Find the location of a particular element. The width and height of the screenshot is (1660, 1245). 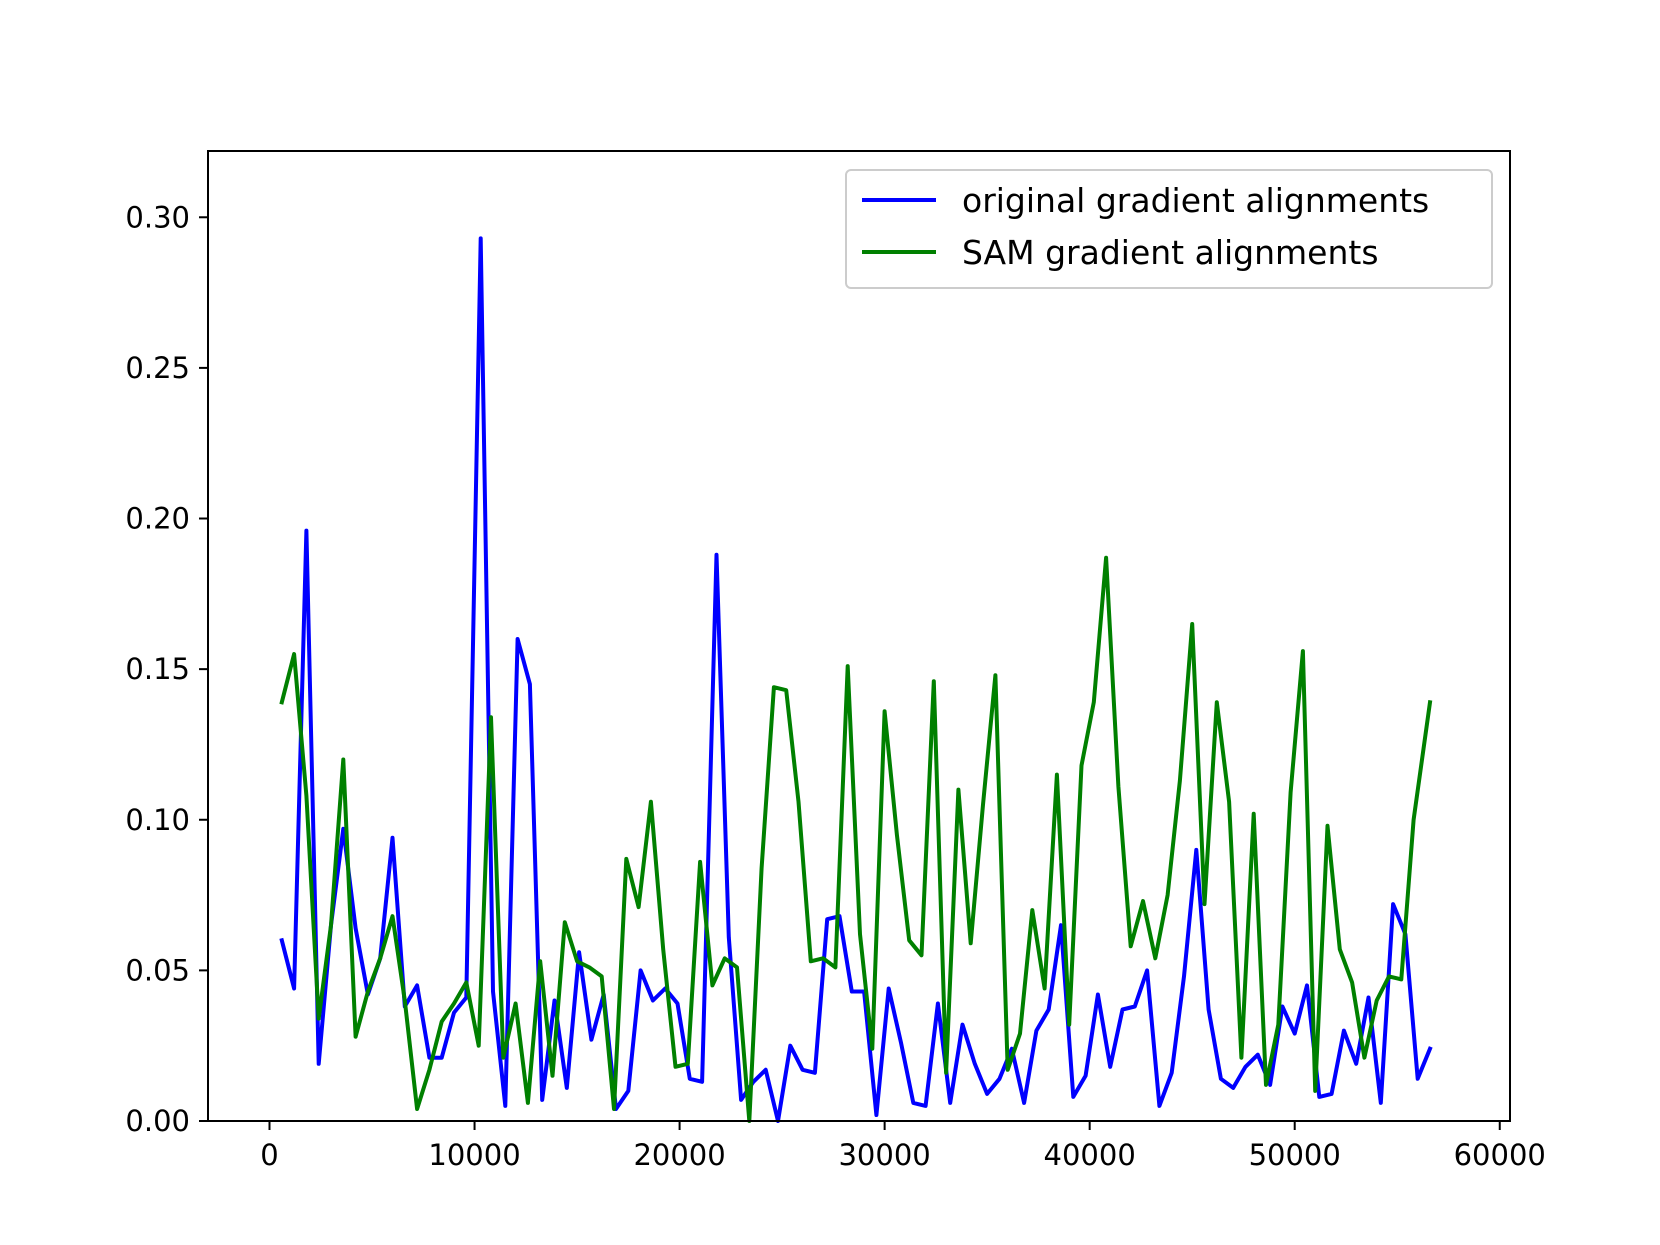

x-tick-label: 60000 is located at coordinates (1500, 1155).